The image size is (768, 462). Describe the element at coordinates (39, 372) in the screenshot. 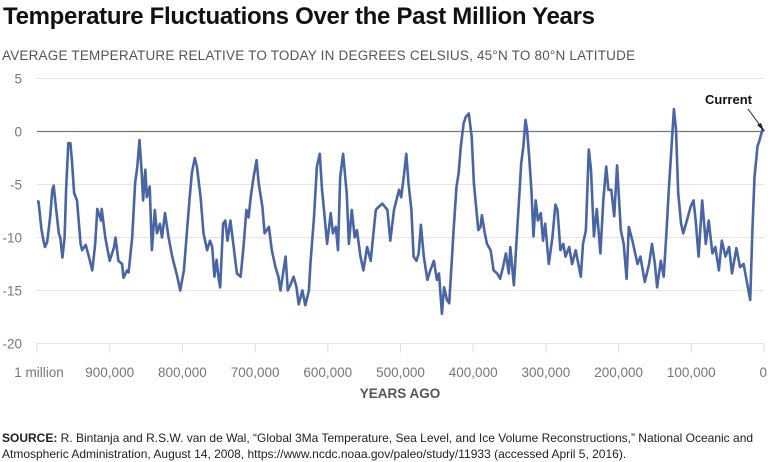

I see `x-tick-label: 1 million` at that location.